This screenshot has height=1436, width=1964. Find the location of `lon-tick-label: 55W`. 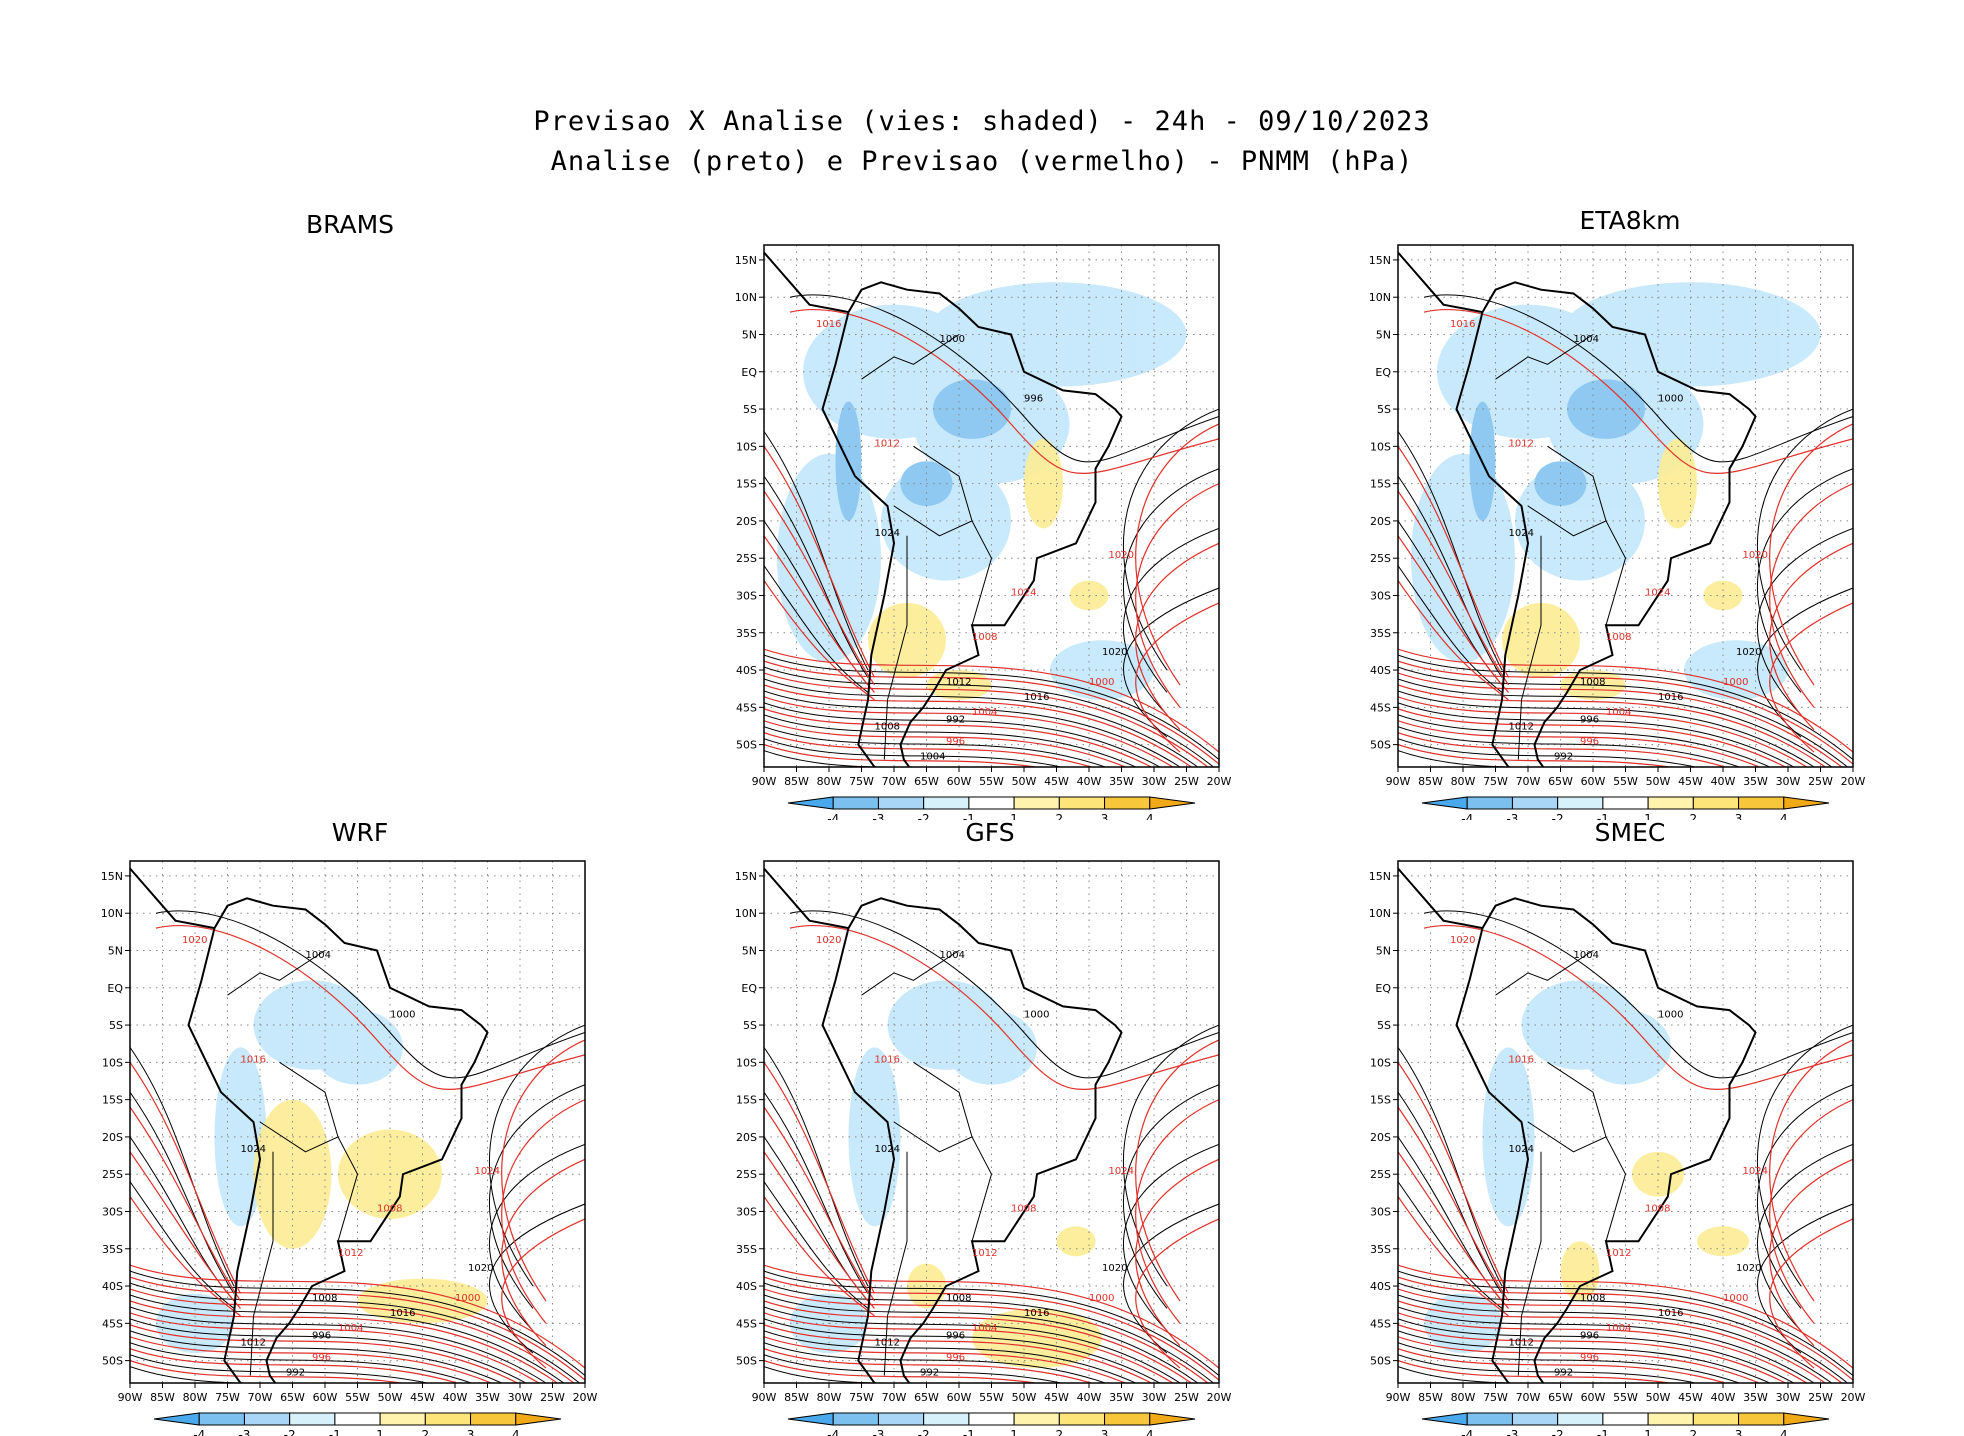

lon-tick-label: 55W is located at coordinates (1625, 1397).